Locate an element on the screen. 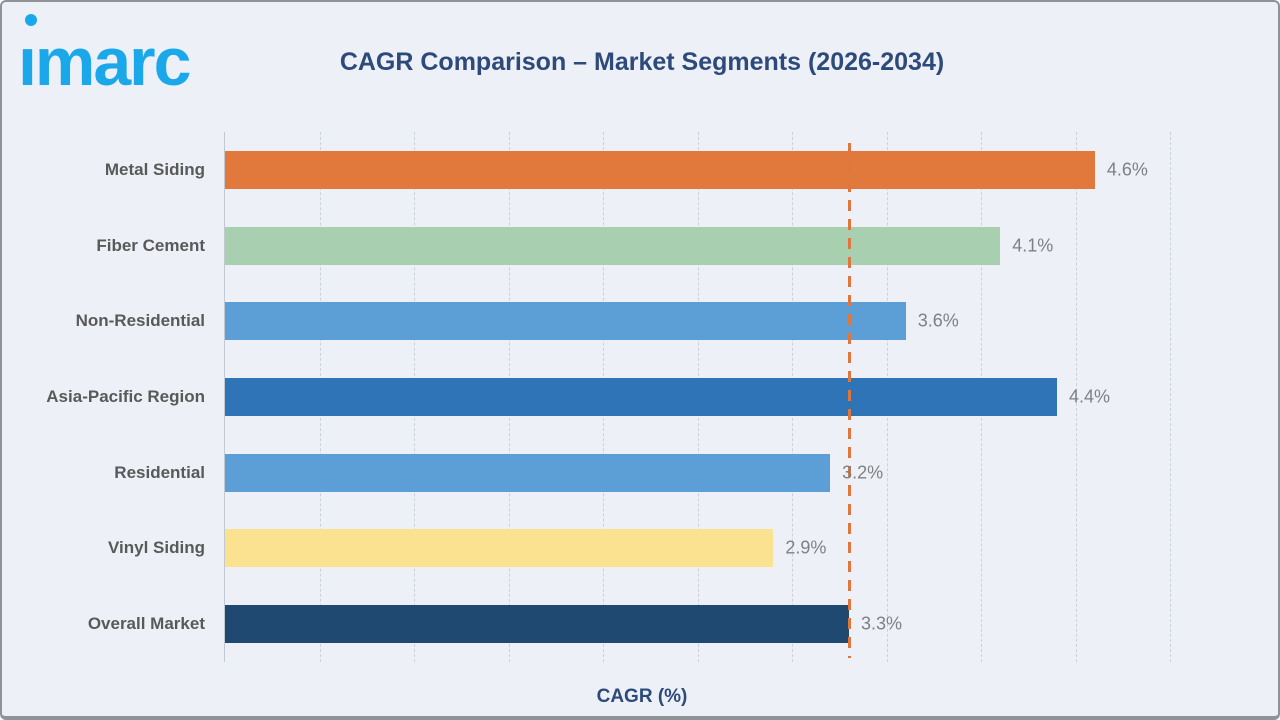  imarc-logo: ımarc is located at coordinates (104, 62).